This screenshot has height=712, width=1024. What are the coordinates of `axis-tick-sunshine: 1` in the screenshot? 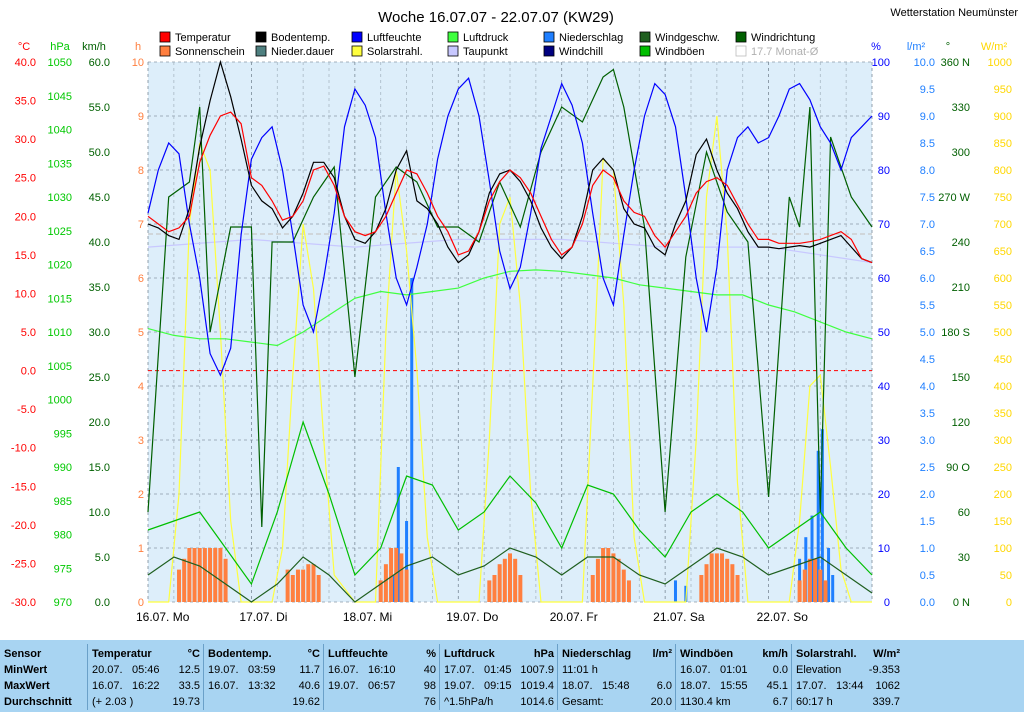 It's located at (141, 549).